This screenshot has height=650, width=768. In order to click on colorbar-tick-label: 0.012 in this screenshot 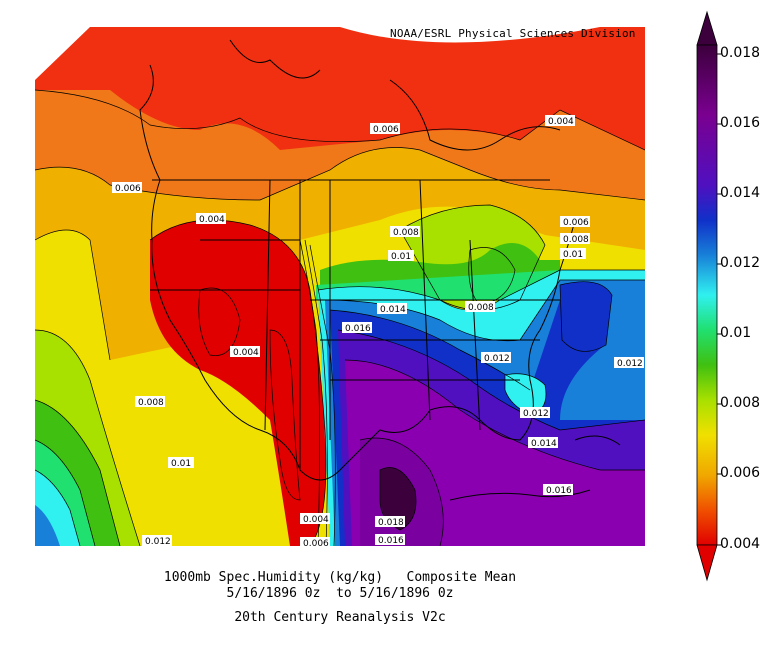, I will do `click(740, 263)`.